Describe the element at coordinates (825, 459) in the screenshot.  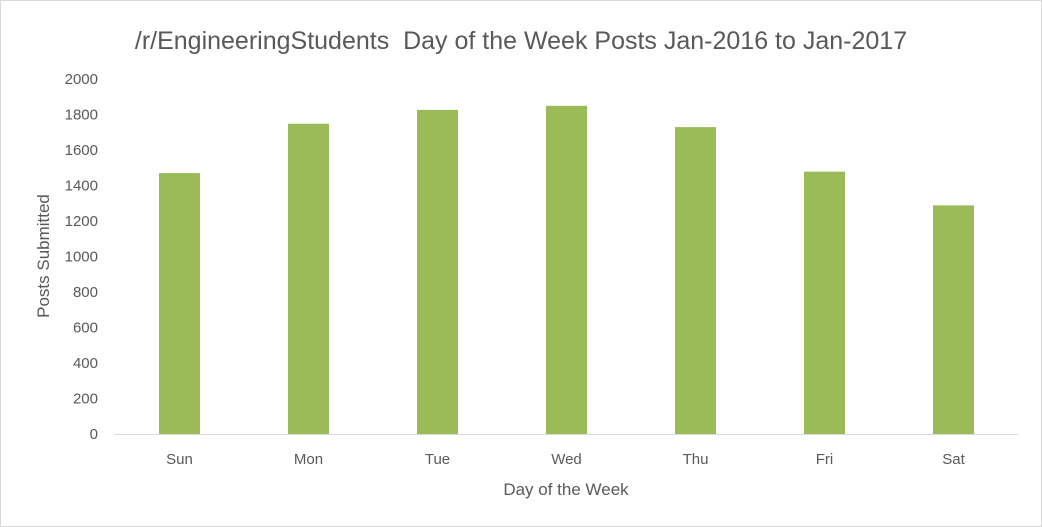
I see `x-tick-label: Fri` at that location.